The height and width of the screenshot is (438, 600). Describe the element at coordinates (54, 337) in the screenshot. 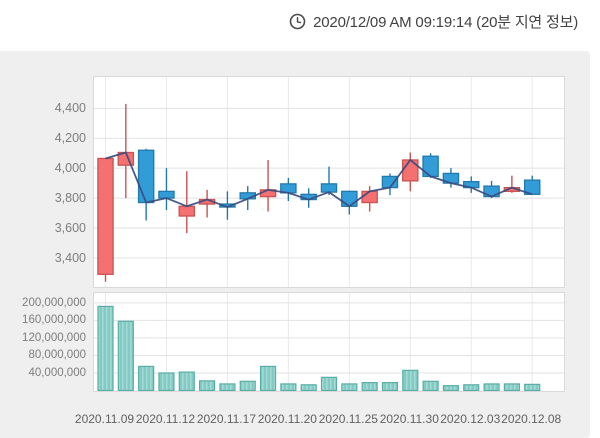

I see `volume-axis-label: 120,000,000` at that location.